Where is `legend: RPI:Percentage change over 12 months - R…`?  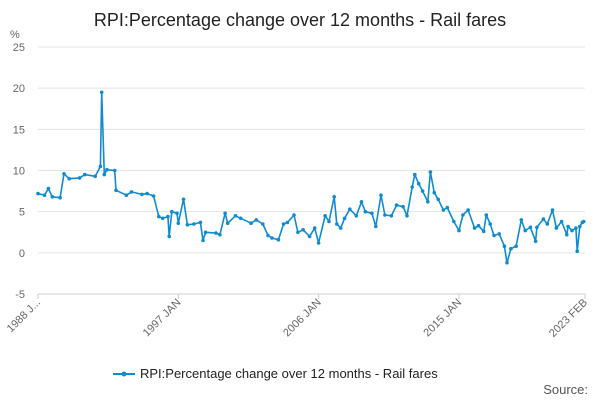
legend: RPI:Percentage change over 12 months - R… is located at coordinates (275, 373).